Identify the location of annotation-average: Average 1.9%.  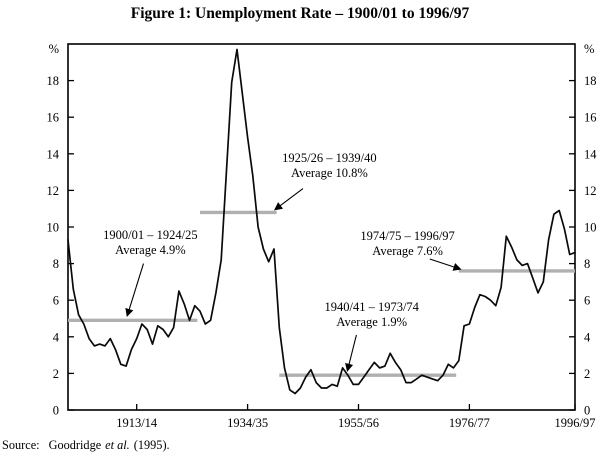
(371, 322).